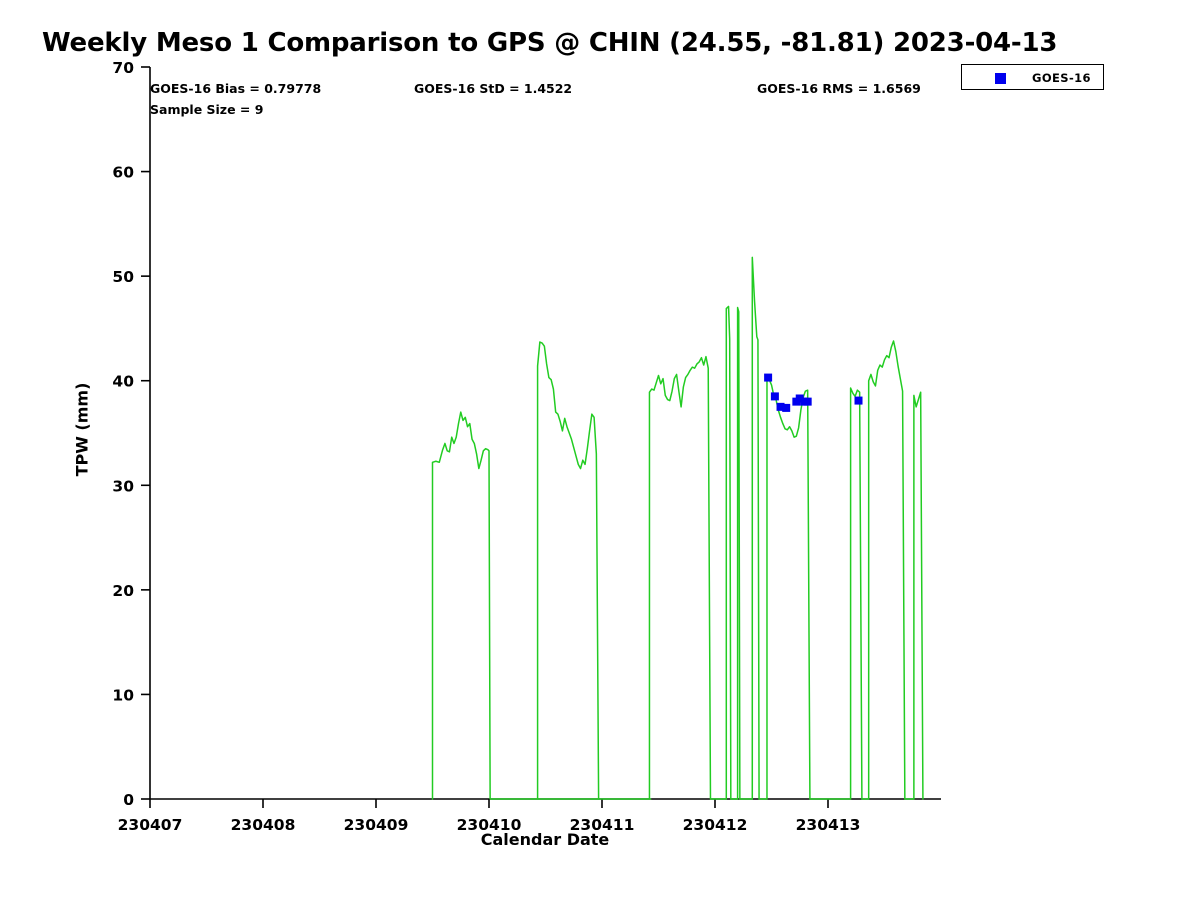  Describe the element at coordinates (489, 825) in the screenshot. I see `x-tick-label: 230410` at that location.